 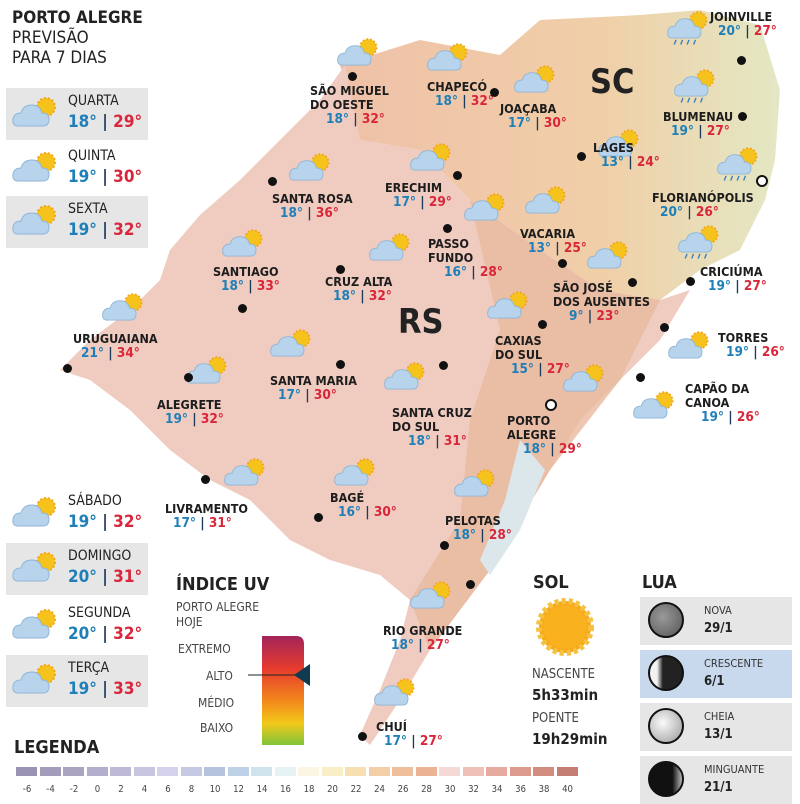 I want to click on moon-phase-0: NOVA 29/1, so click(x=716, y=621).